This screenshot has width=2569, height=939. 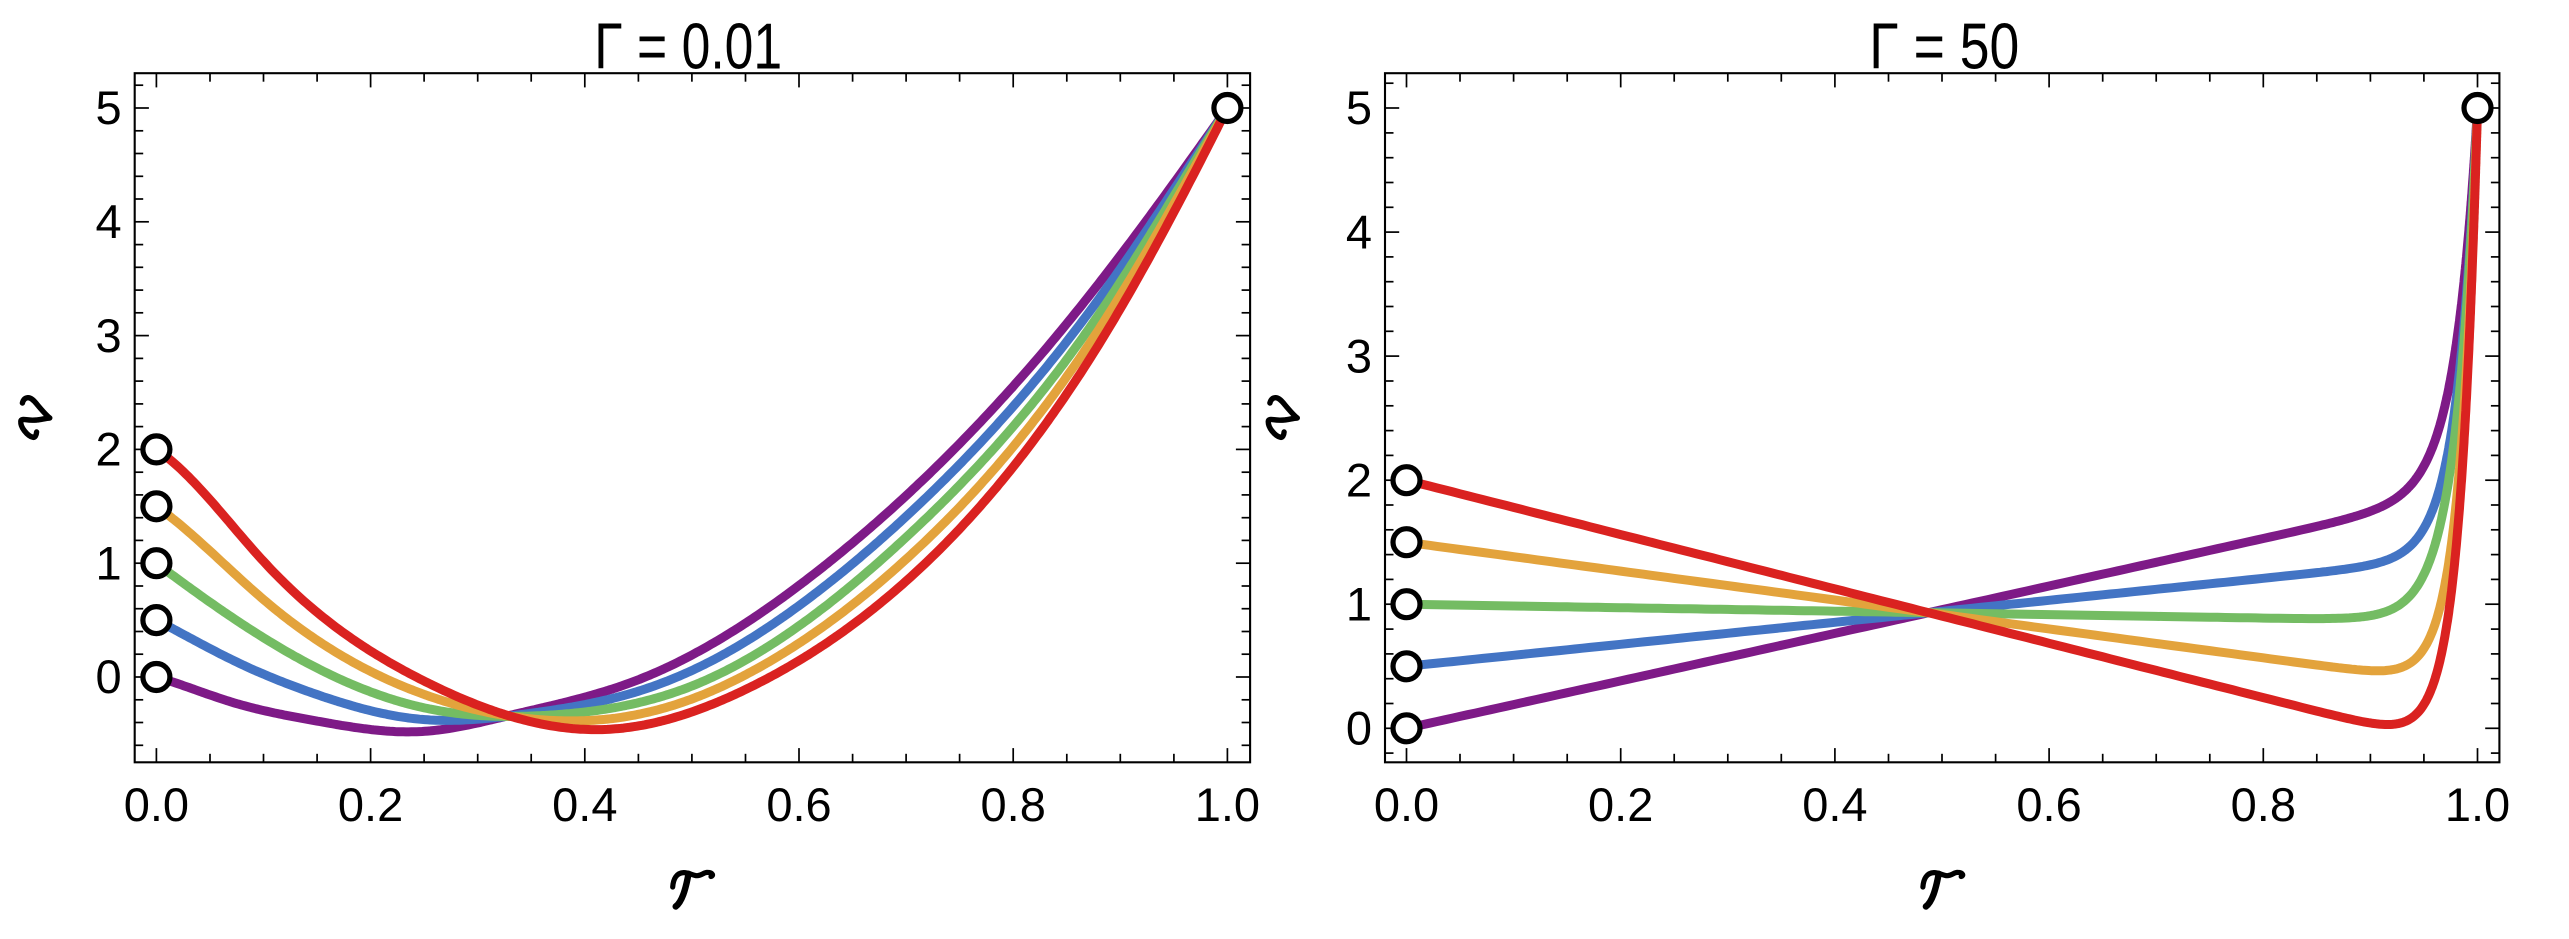 I want to click on svg-text: Γ = 0.01, so click(x=688, y=46).